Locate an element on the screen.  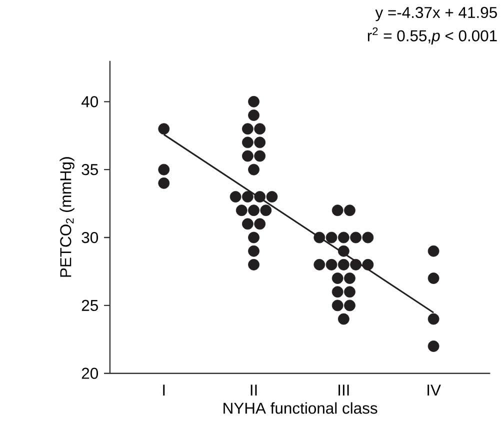
text: r$^{2}$ = 0.55,p < 0.001 is located at coordinates (432, 35).